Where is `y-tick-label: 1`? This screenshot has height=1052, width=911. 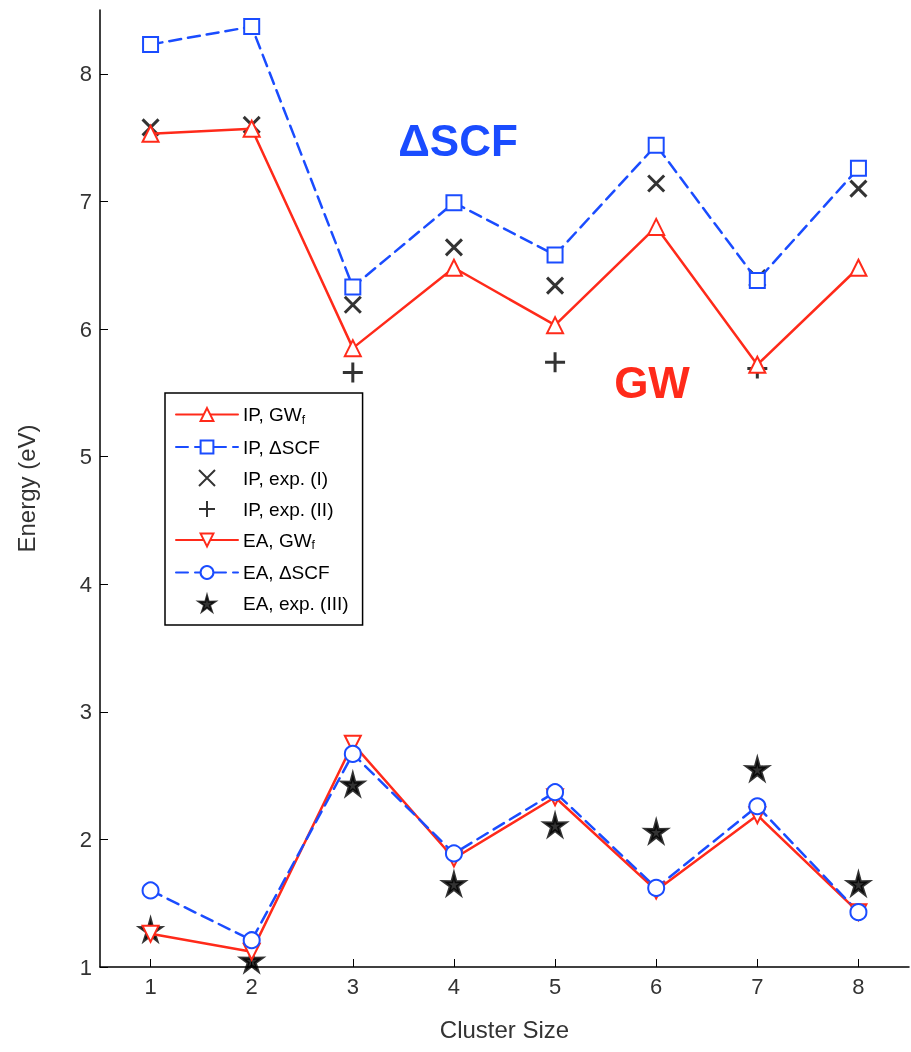 y-tick-label: 1 is located at coordinates (85, 967).